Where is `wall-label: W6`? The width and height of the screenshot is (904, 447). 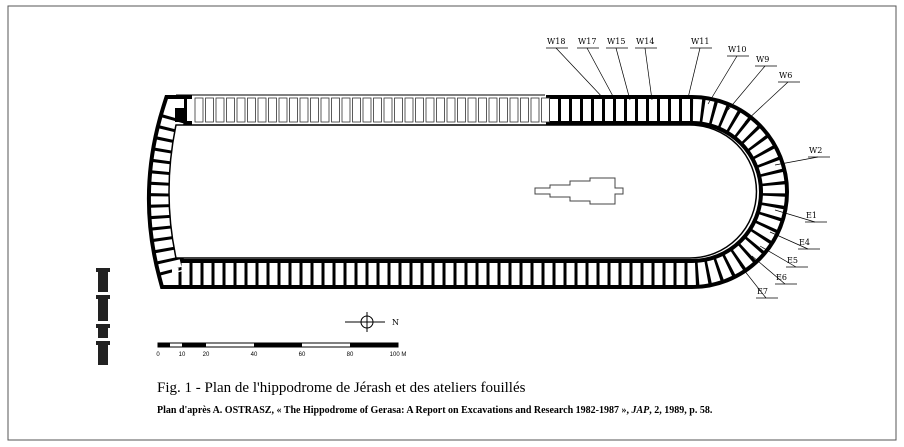
wall-label: W6 is located at coordinates (785, 75).